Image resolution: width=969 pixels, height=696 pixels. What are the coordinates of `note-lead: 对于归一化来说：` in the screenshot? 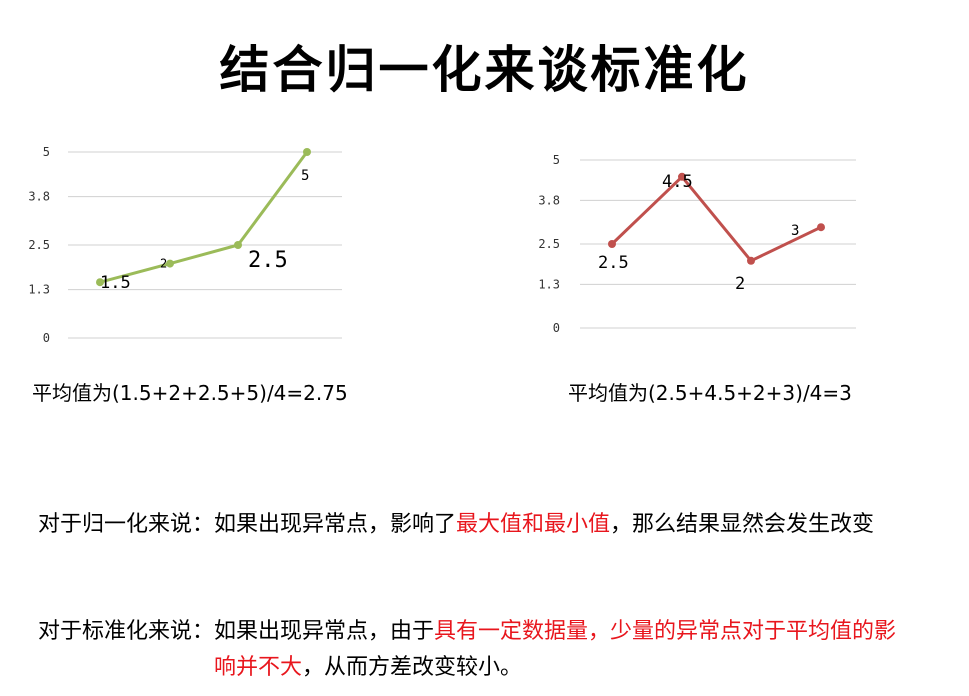 It's located at (126, 524).